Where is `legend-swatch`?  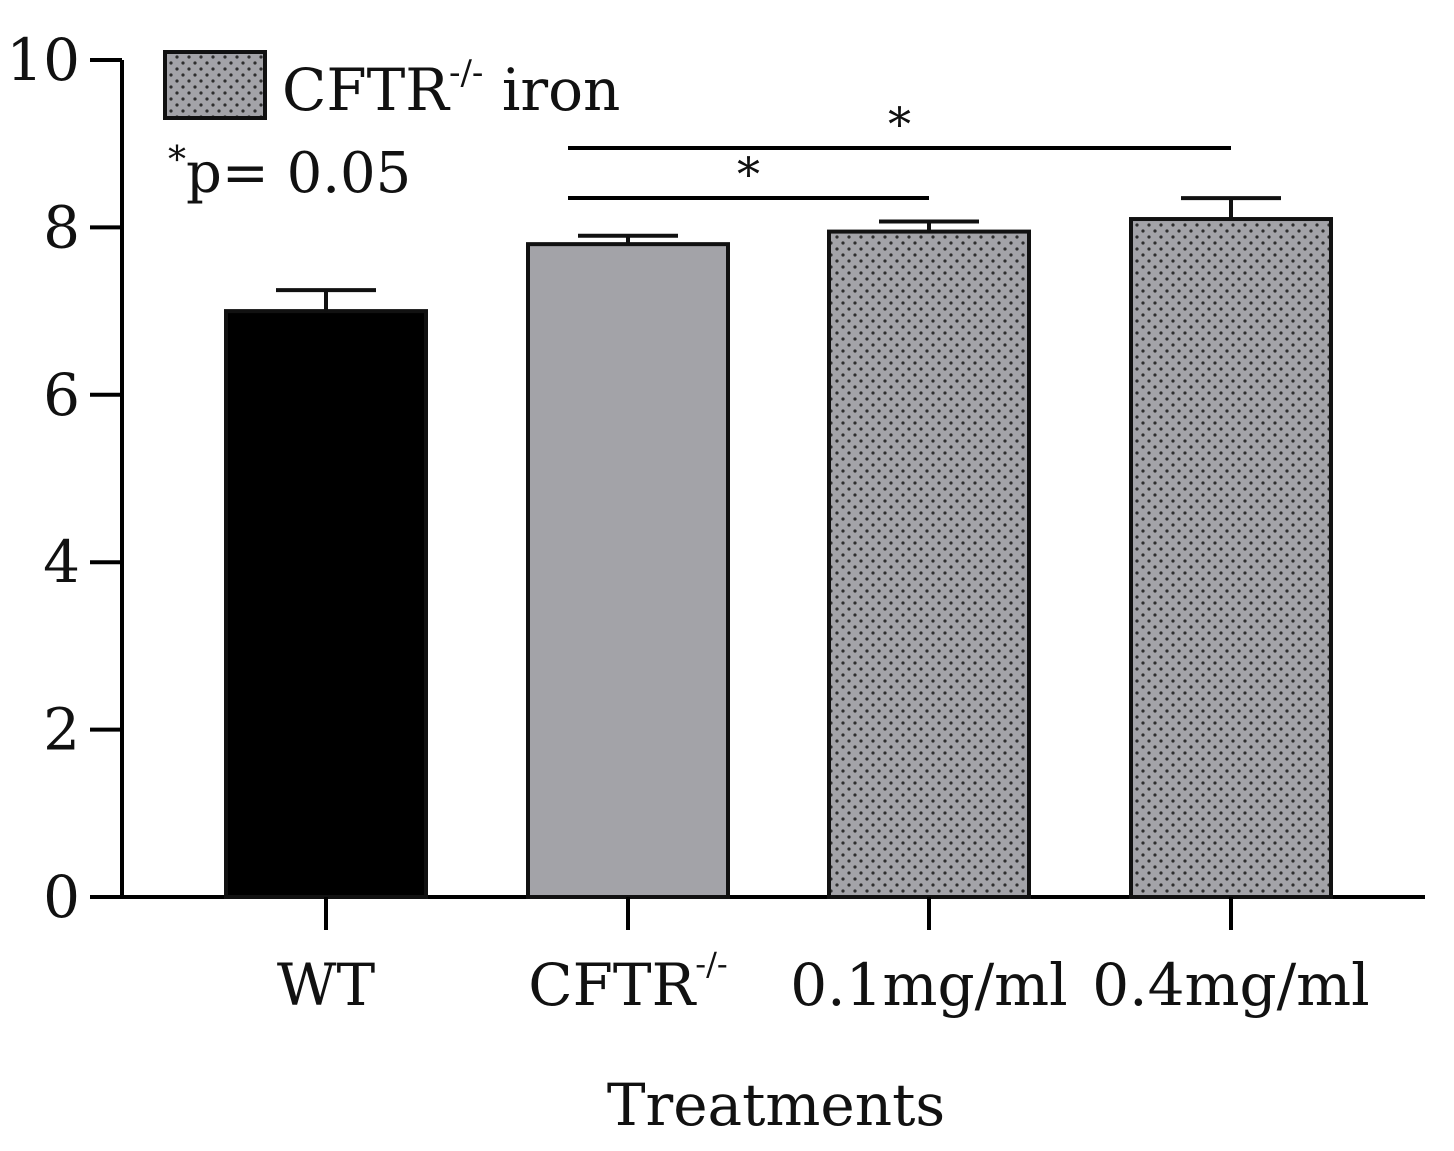 legend-swatch is located at coordinates (215, 85).